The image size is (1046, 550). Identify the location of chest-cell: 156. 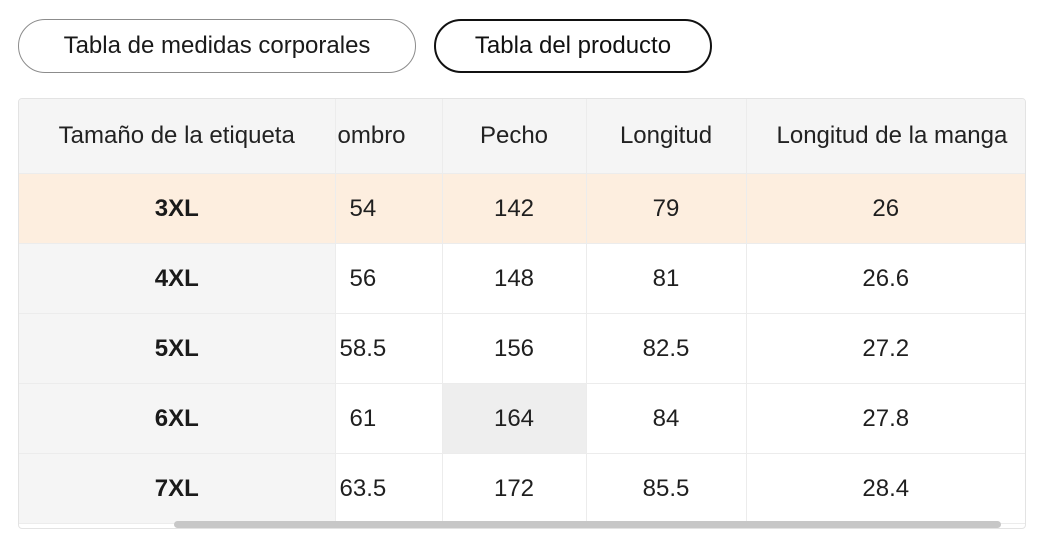
(514, 348).